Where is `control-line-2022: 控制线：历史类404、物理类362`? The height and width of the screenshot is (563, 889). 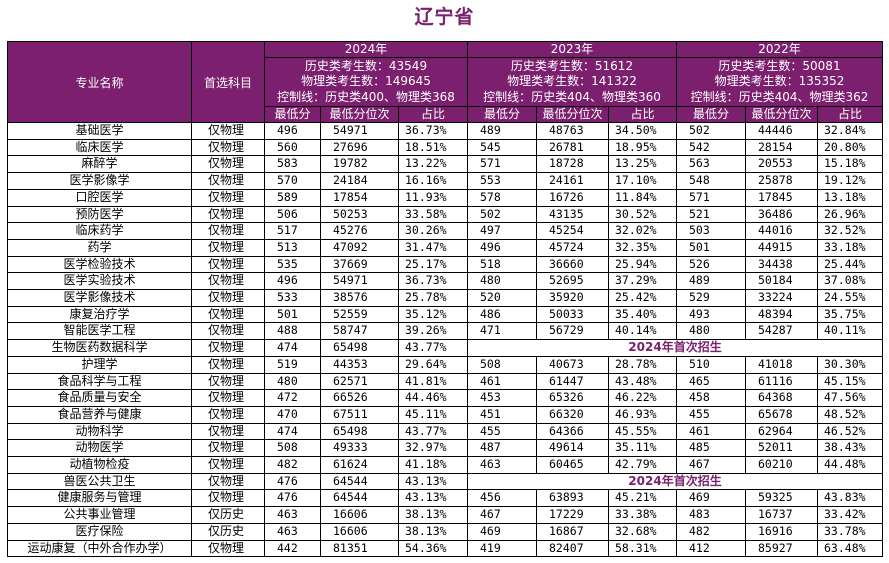
control-line-2022: 控制线：历史类404、物理类362 is located at coordinates (779, 96).